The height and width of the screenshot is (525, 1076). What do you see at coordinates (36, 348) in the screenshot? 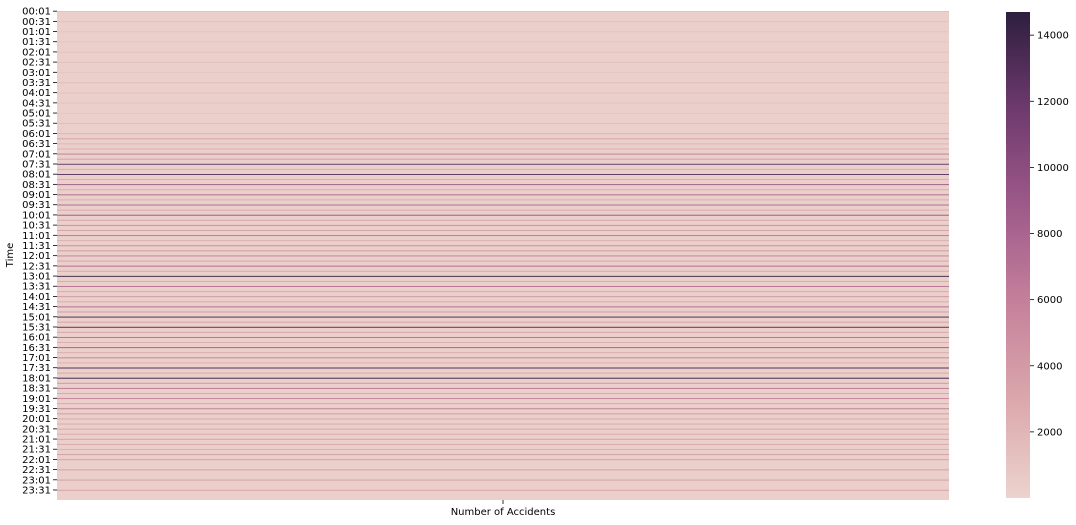
I see `y-tick-label: 16:31` at bounding box center [36, 348].